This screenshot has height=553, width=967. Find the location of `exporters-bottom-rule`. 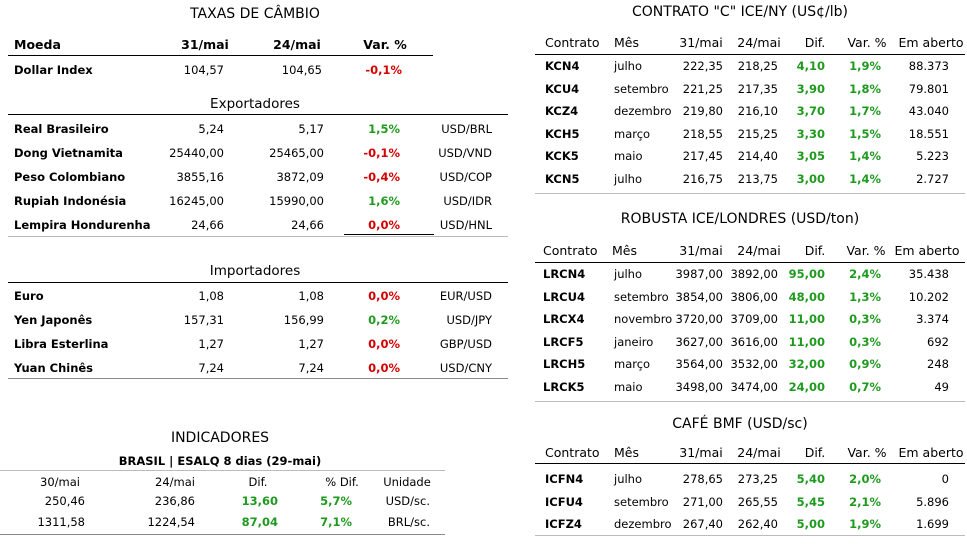

exporters-bottom-rule is located at coordinates (258, 236).